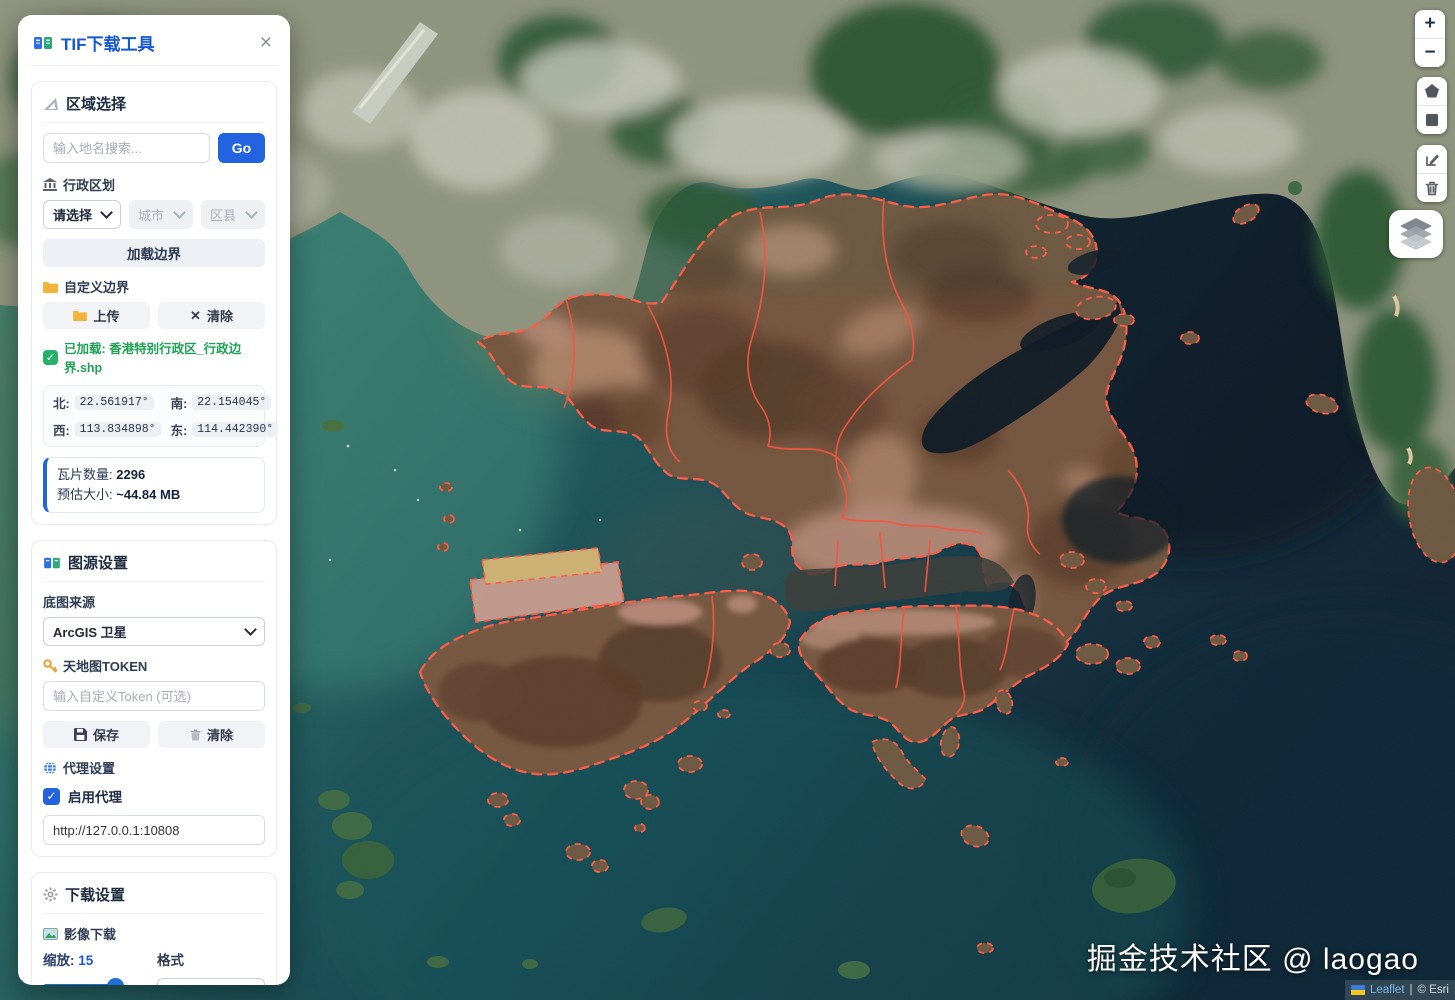 The width and height of the screenshot is (1455, 1000). I want to click on layers-icon, so click(1416, 234).